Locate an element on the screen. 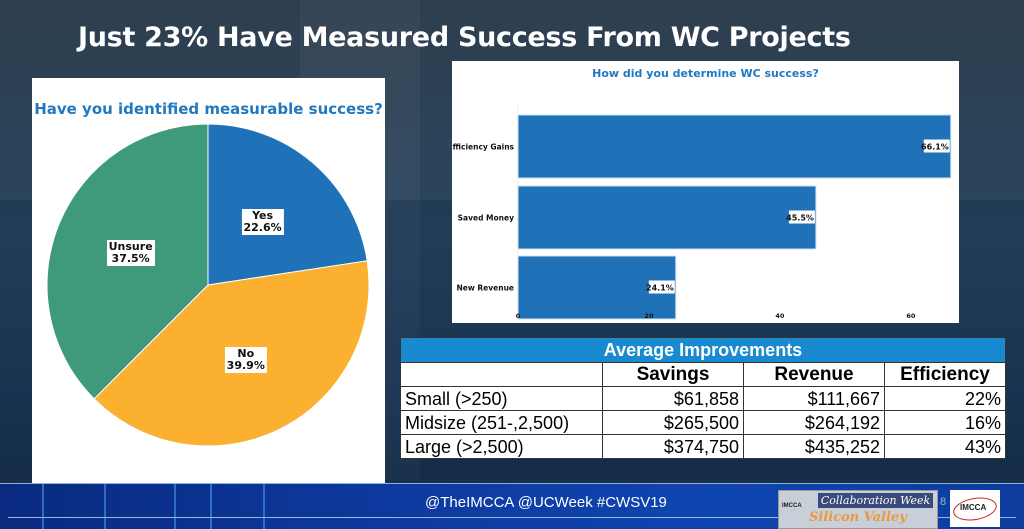 The height and width of the screenshot is (529, 1024). data-label: 45.5% is located at coordinates (800, 218).